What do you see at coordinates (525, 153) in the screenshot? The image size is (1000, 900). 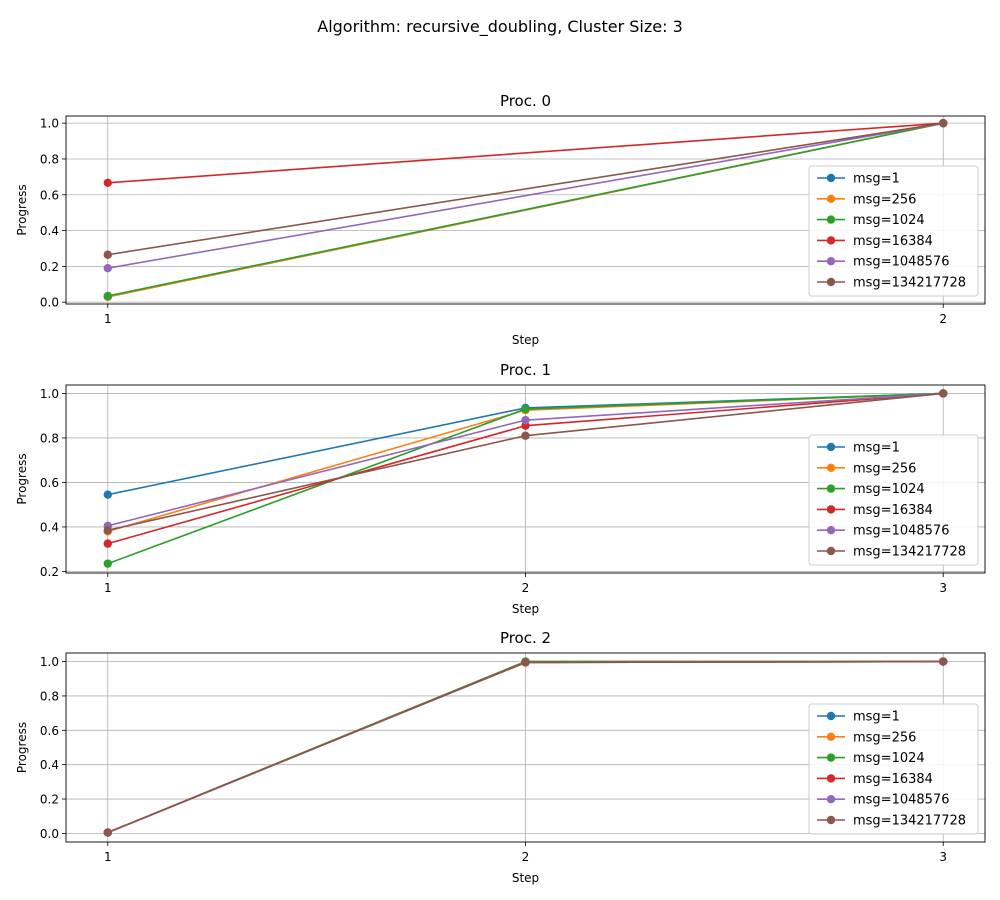 I see `series-line-msg=16384` at bounding box center [525, 153].